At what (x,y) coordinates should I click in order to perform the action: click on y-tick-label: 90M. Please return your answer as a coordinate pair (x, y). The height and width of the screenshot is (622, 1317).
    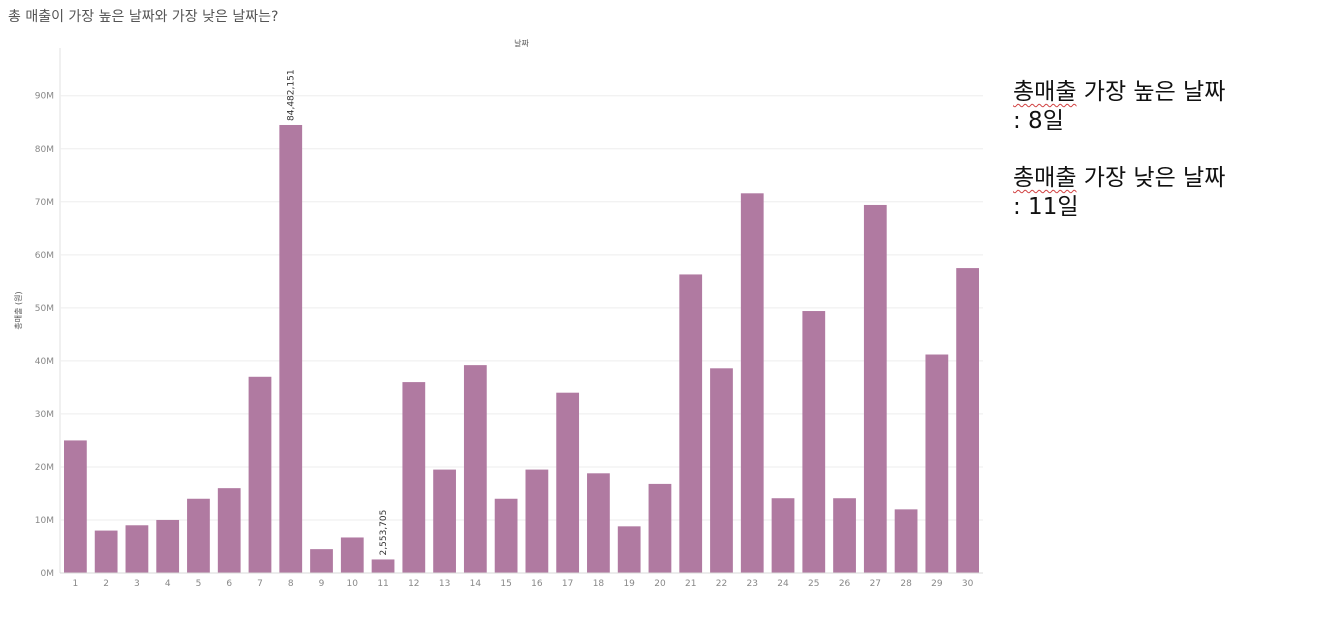
    Looking at the image, I should click on (44, 97).